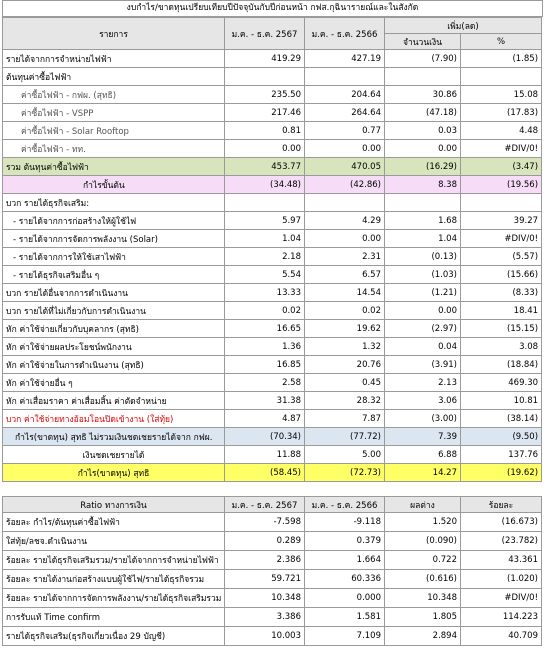  Describe the element at coordinates (344, 130) in the screenshot. I see `cell-value: 0.77` at that location.